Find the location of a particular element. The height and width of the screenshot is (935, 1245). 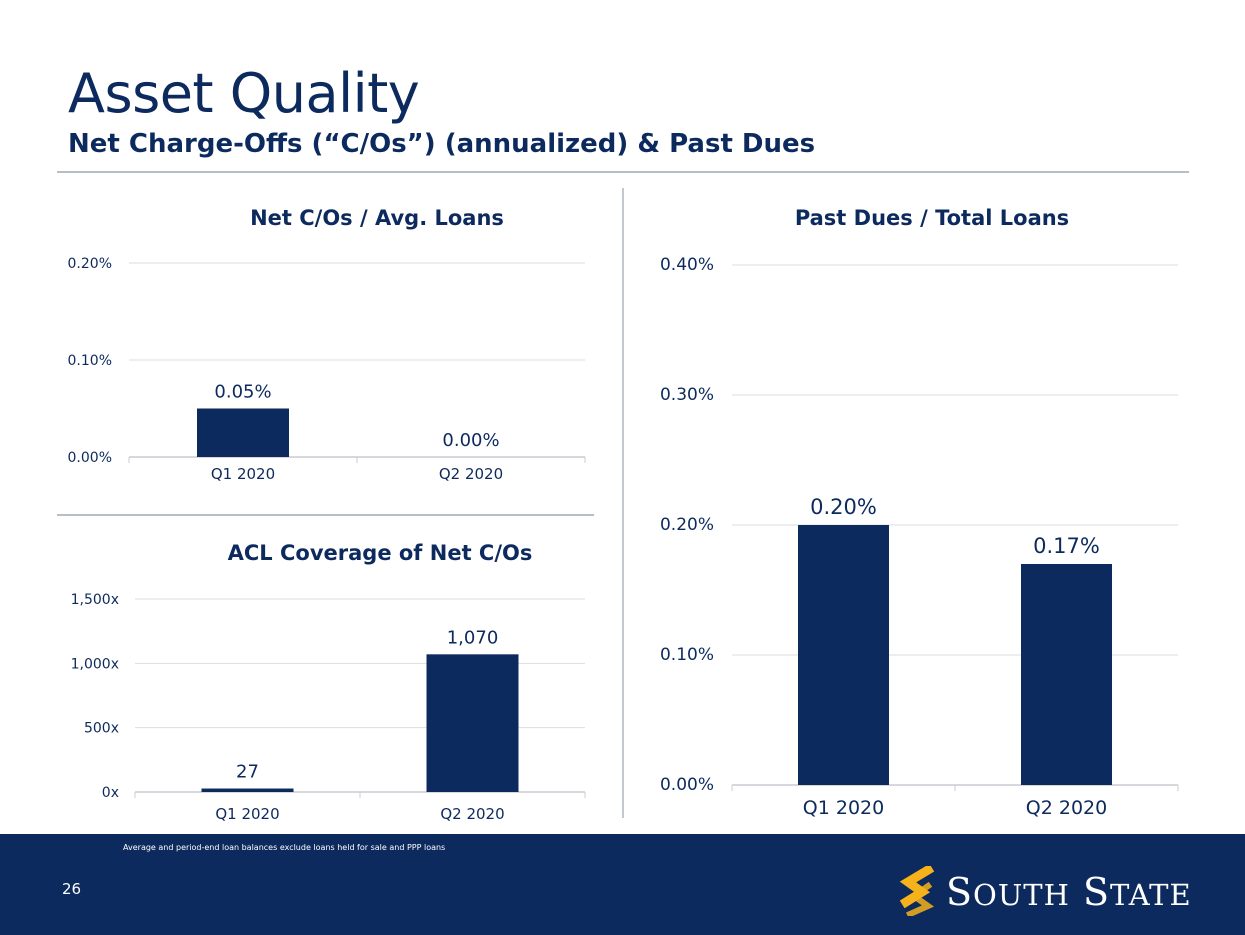

horizontal-divider is located at coordinates (325, 515).